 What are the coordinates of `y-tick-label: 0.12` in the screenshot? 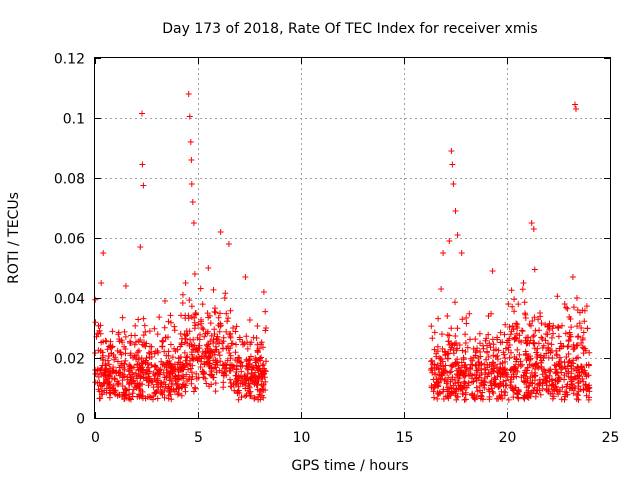 It's located at (69, 60).